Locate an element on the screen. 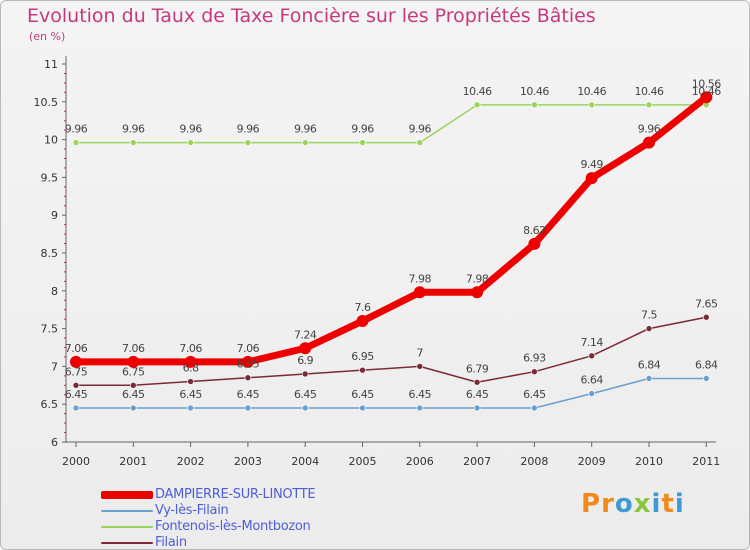 This screenshot has width=750, height=550. y-tick-label: 7 is located at coordinates (54, 366).